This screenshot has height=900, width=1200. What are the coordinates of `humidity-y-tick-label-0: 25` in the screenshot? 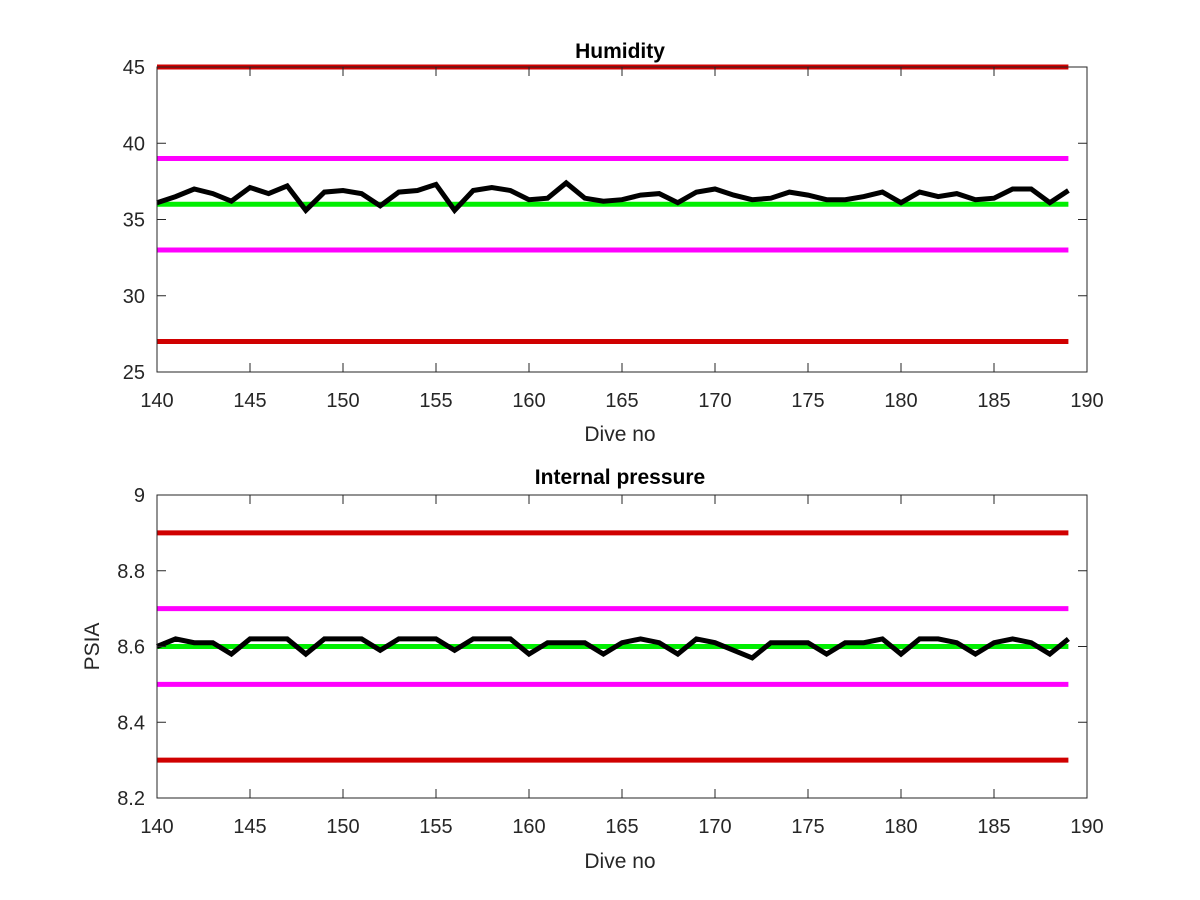 It's located at (134, 373).